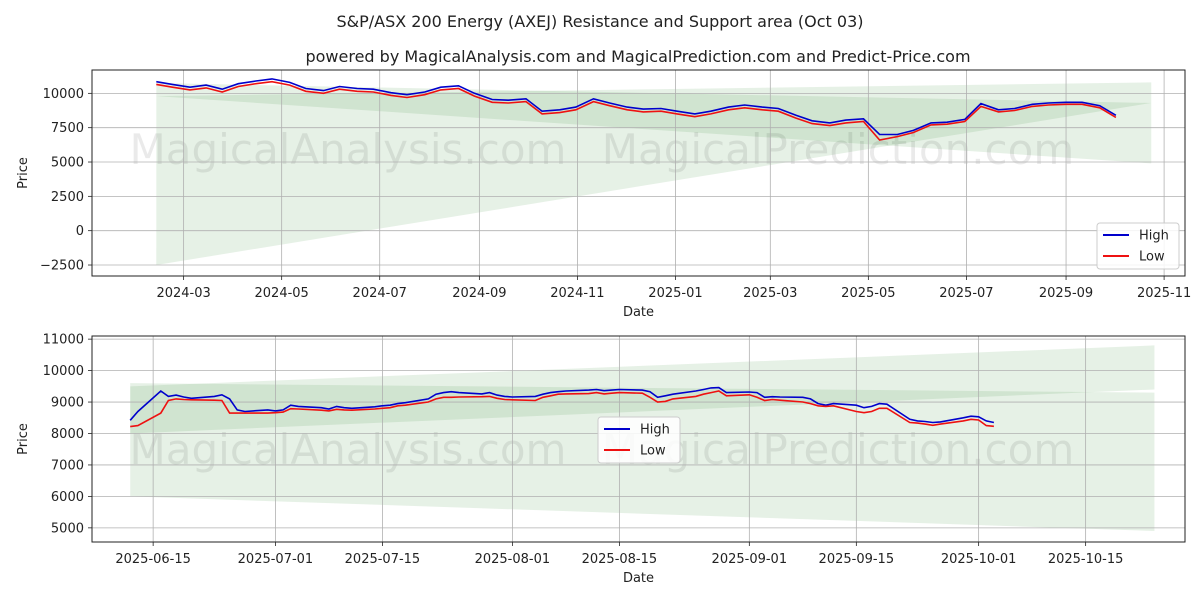  Describe the element at coordinates (513, 559) in the screenshot. I see `x-tick-label: 2025-08-01` at that location.